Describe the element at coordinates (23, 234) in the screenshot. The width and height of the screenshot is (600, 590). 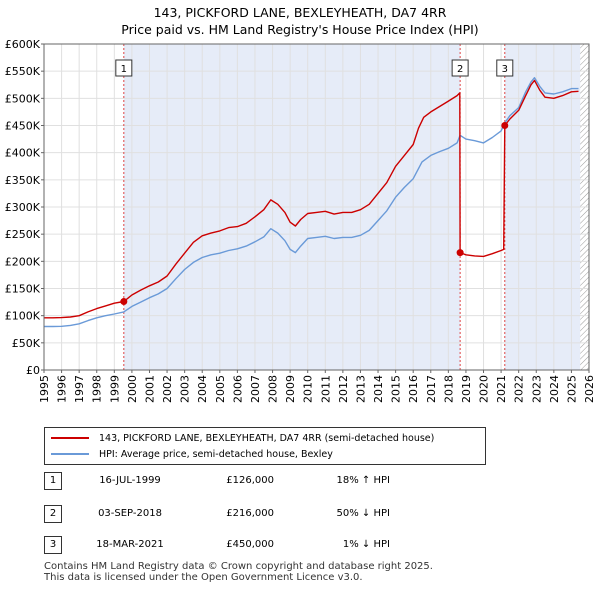
I see `y-tick-label: £250K` at that location.